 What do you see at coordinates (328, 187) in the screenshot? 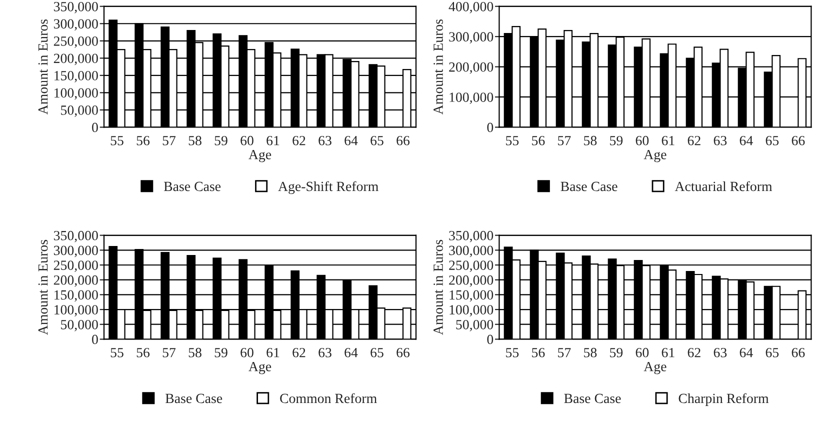
I see `legend-label: Age-Shift Reform` at bounding box center [328, 187].